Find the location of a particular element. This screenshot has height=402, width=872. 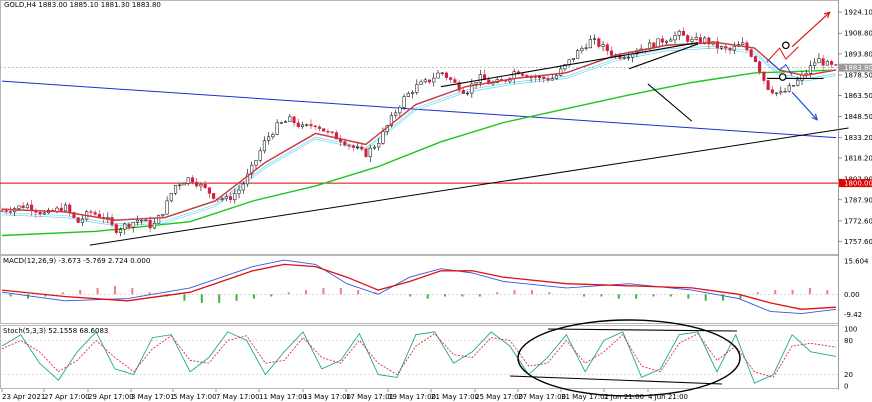

price-tick-label: 1908.80 is located at coordinates (858, 34).